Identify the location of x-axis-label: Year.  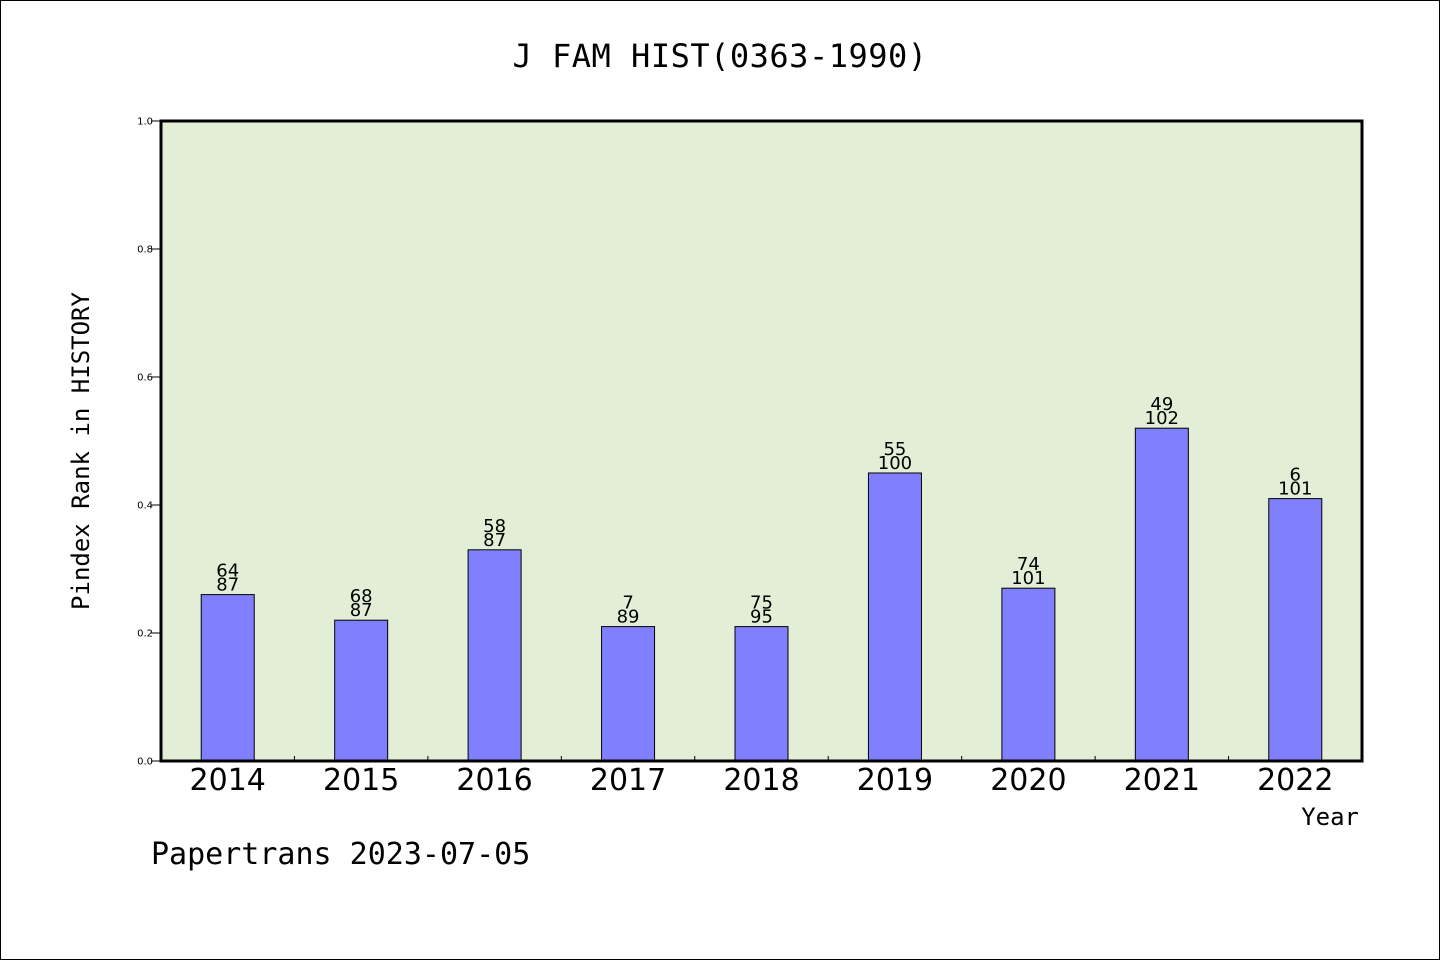
(1330, 817).